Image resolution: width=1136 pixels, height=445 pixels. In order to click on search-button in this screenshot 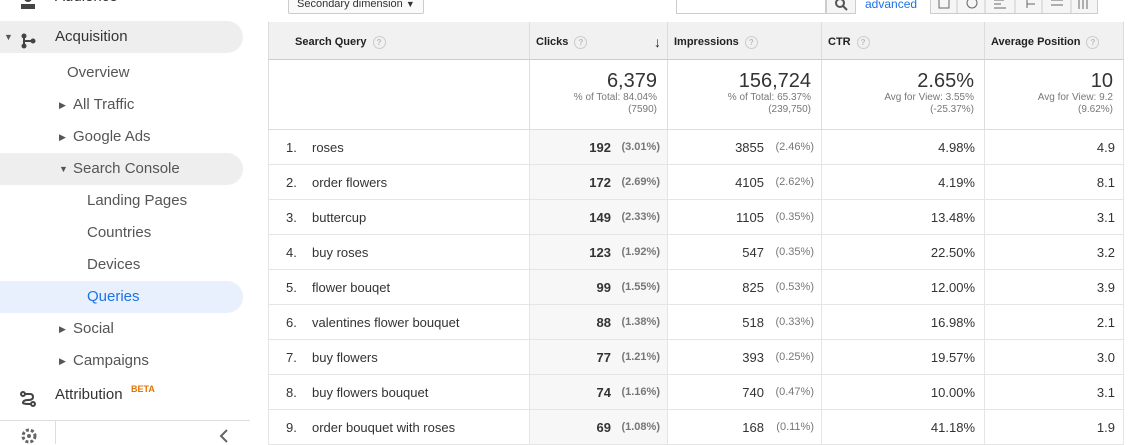, I will do `click(841, 7)`.